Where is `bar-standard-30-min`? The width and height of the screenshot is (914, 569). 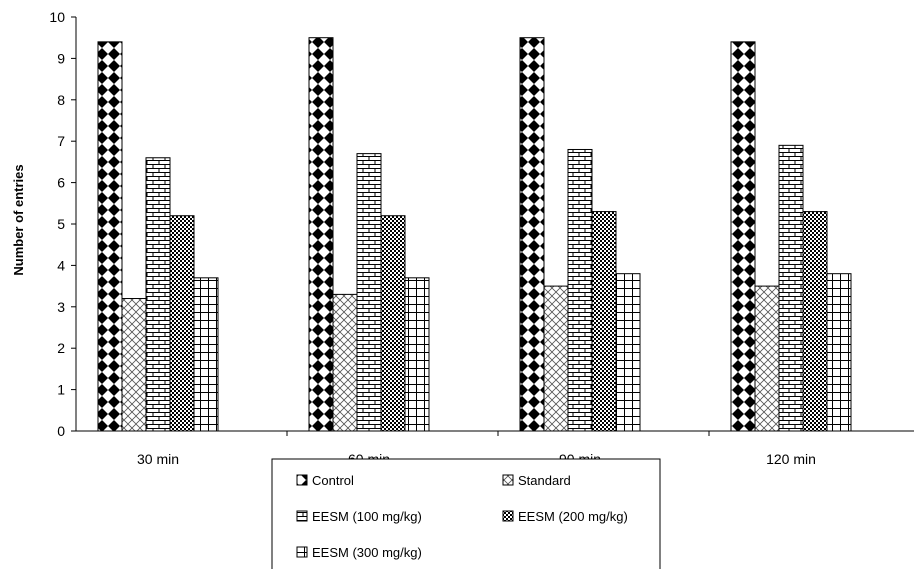 bar-standard-30-min is located at coordinates (134, 365).